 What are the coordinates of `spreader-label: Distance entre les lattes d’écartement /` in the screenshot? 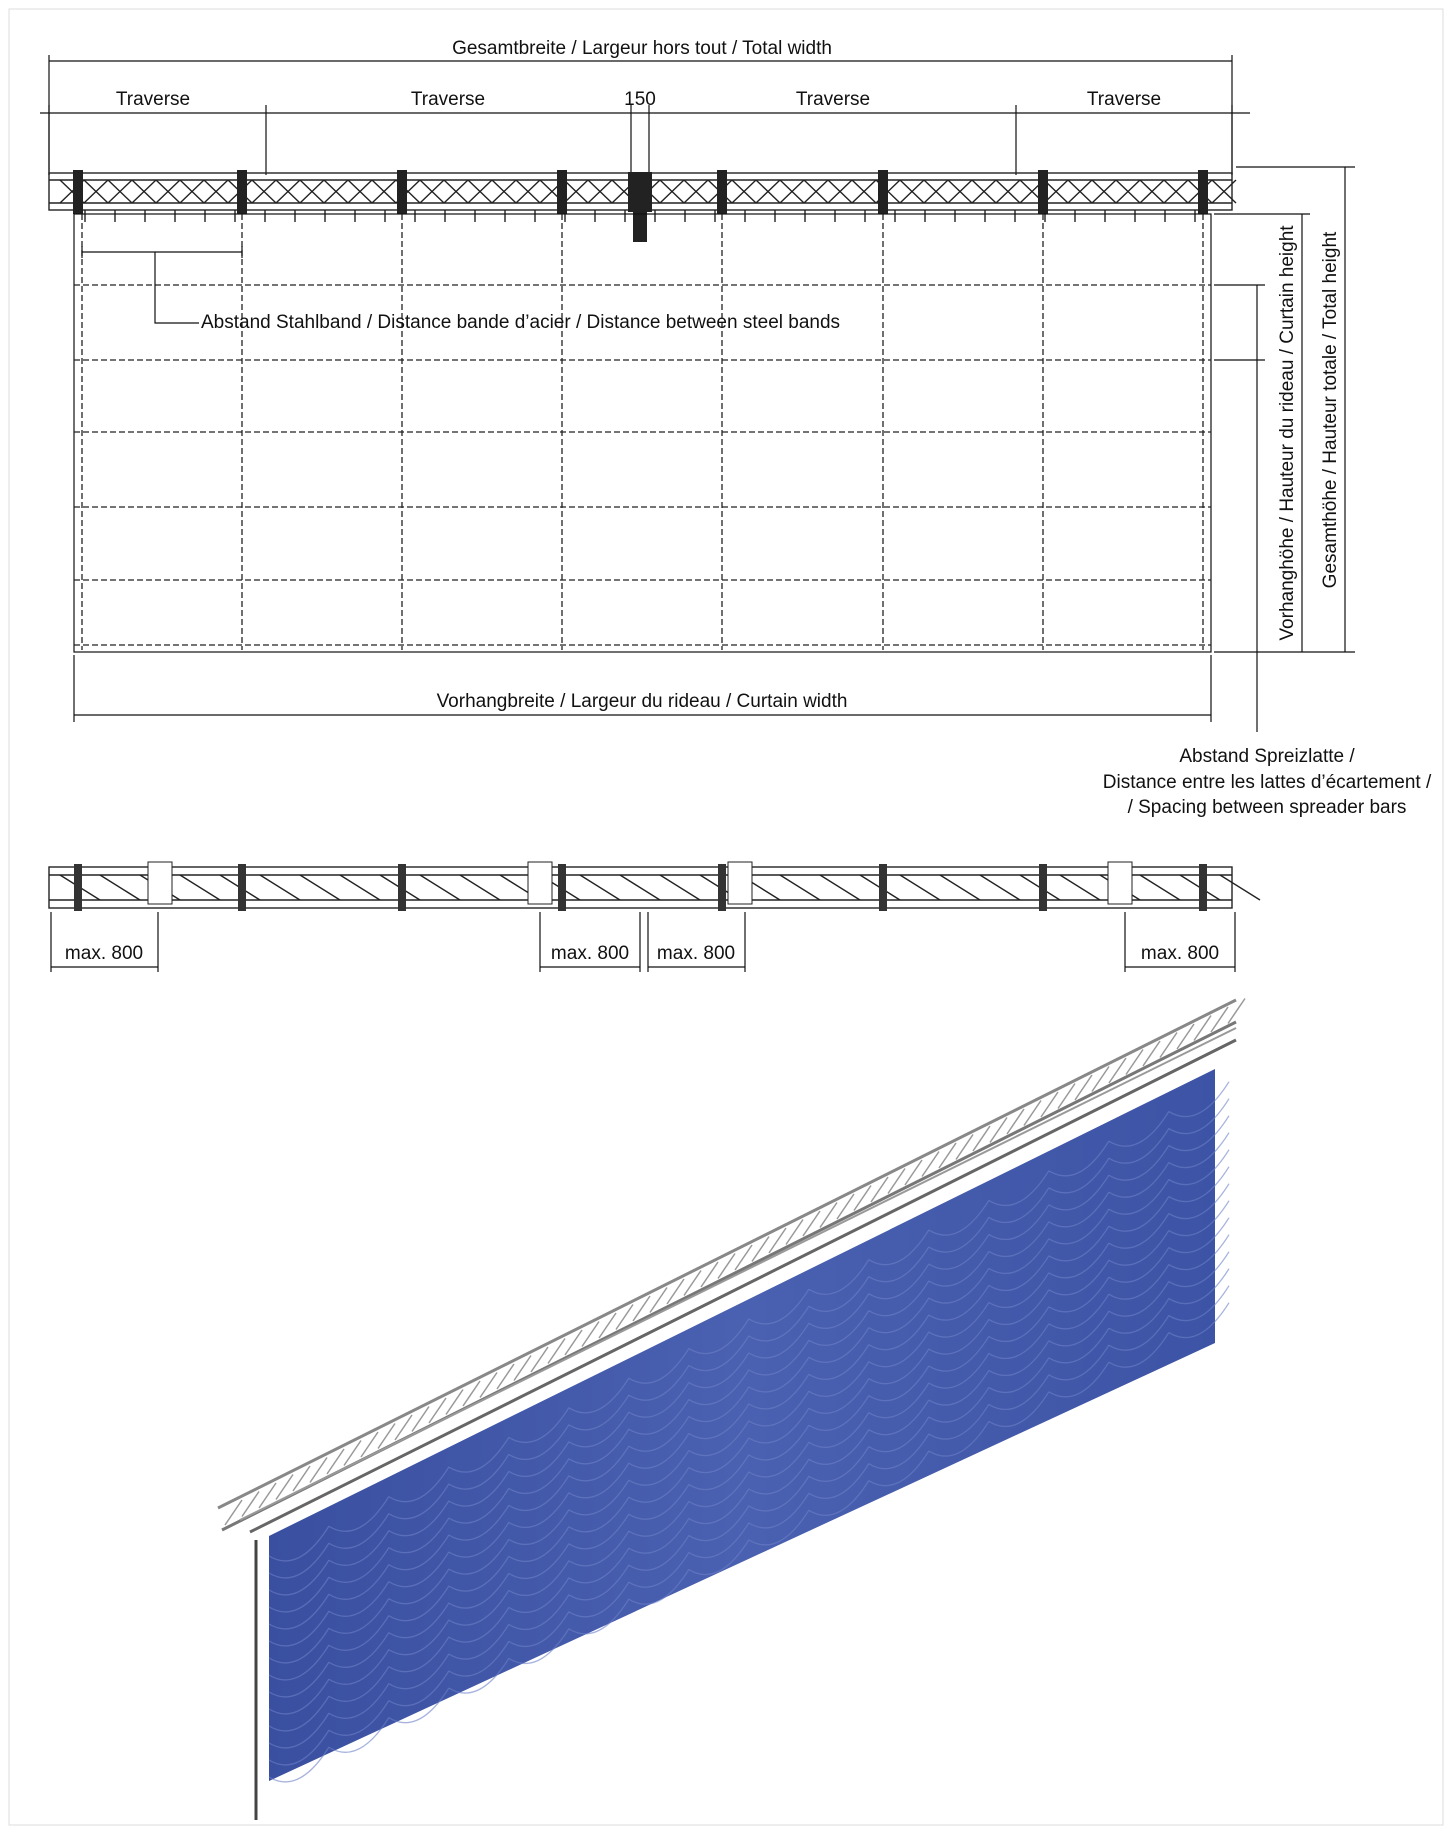 It's located at (1267, 782).